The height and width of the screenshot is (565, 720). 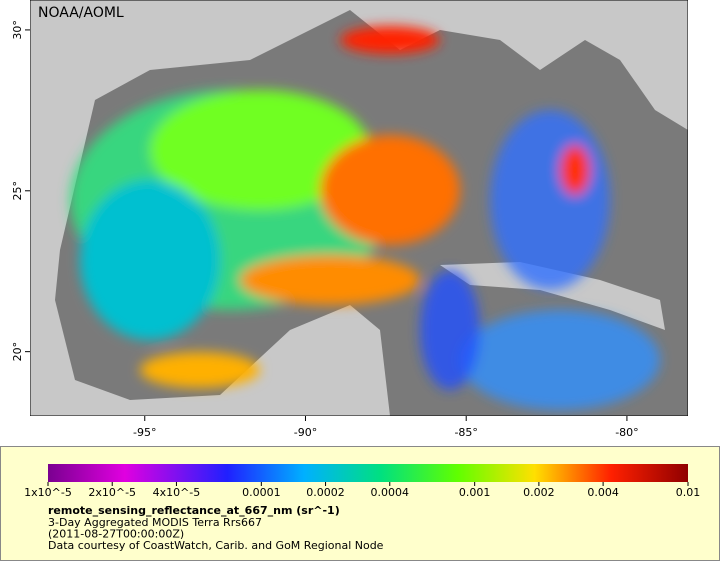 I want to click on caption-line: (2011-08-27T00:00:00Z), so click(x=116, y=534).